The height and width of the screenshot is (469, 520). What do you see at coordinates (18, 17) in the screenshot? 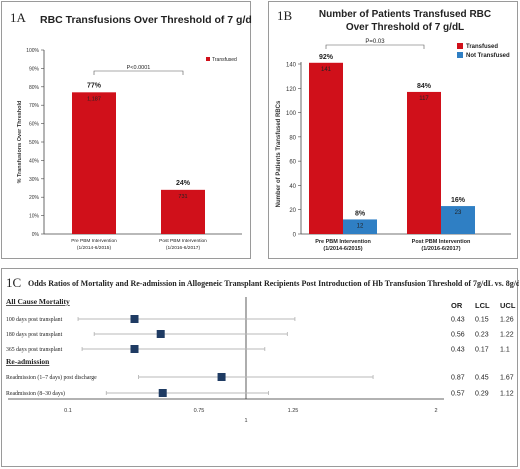
I see `panel-label-1a: 1A` at bounding box center [18, 17].